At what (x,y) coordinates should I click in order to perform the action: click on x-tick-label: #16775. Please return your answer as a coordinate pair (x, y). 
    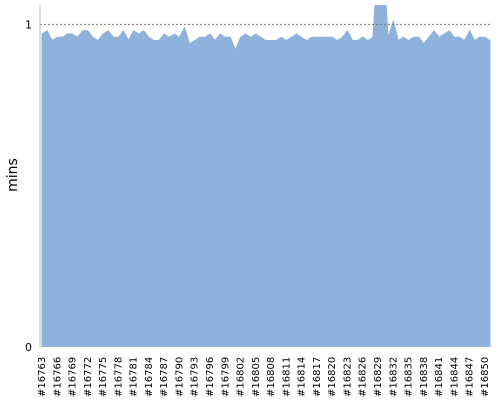
    Looking at the image, I should click on (103, 377).